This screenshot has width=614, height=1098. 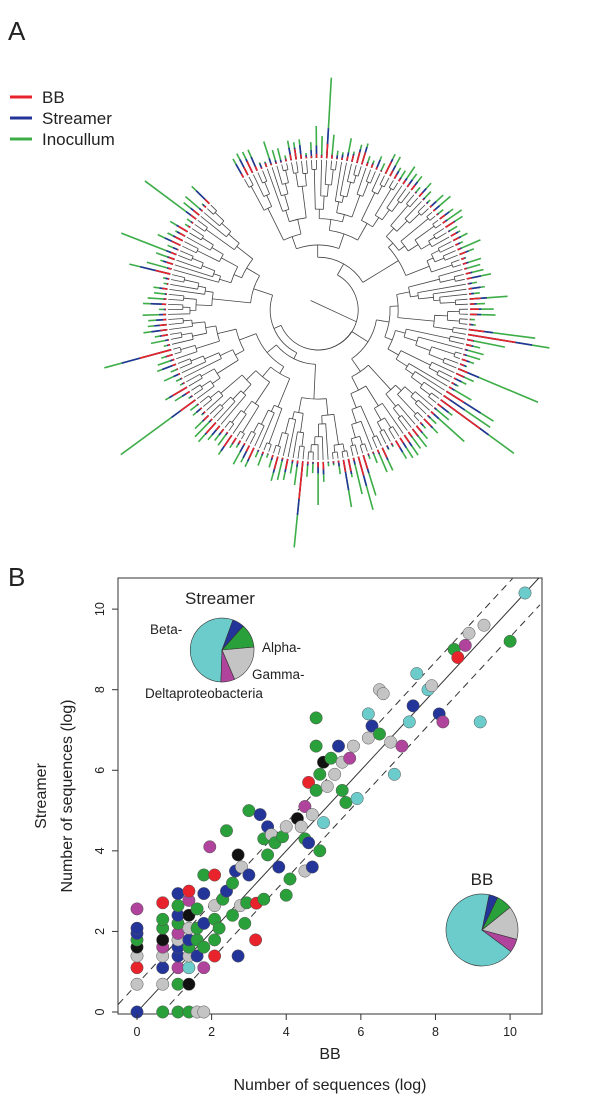 I want to click on x-tick-label: 10, so click(x=510, y=1032).